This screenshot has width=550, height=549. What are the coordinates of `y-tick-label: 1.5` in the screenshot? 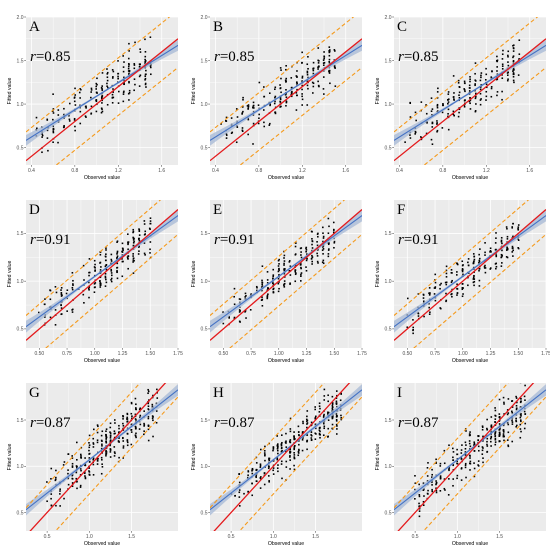 It's located at (20, 234).